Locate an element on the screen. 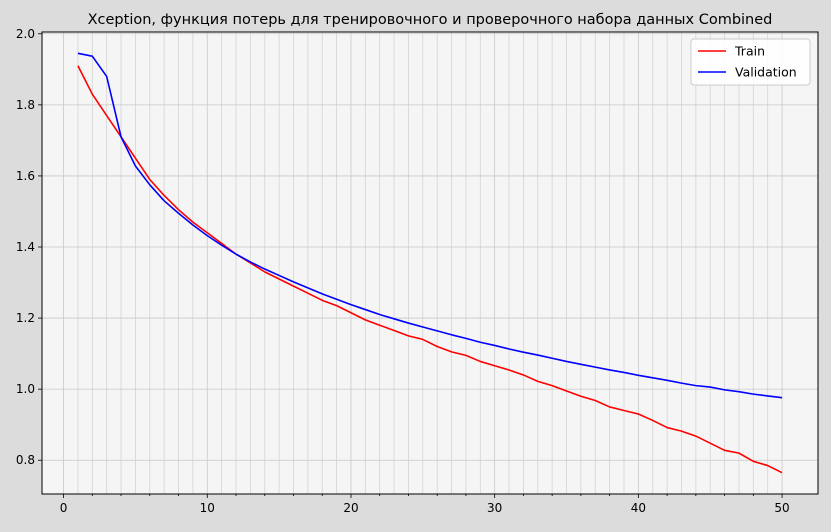 This screenshot has height=532, width=831. y-tick-label: 1.6 is located at coordinates (25, 176).